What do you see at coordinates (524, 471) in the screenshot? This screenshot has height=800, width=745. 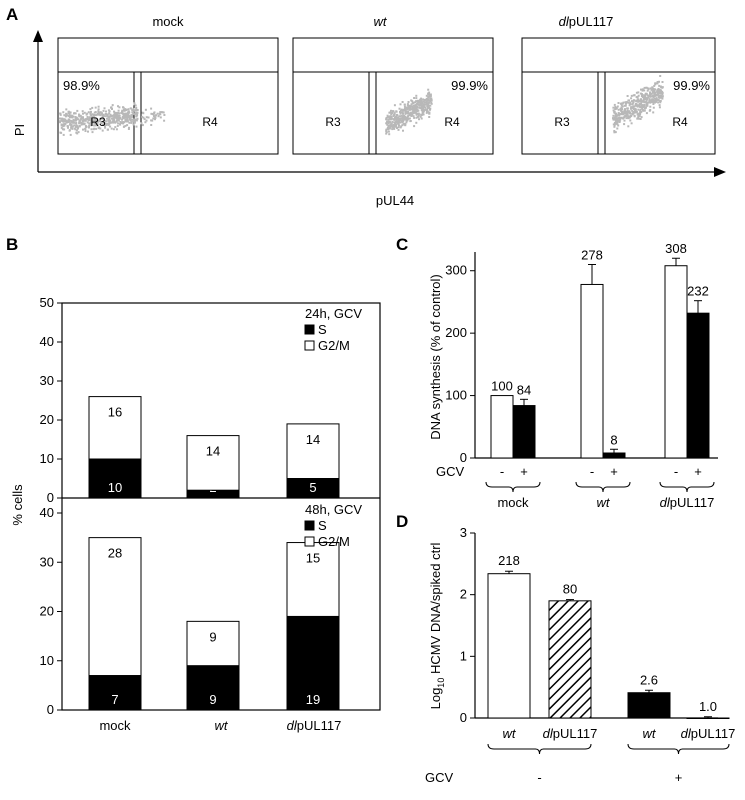 I see `gcv-sign: +` at bounding box center [524, 471].